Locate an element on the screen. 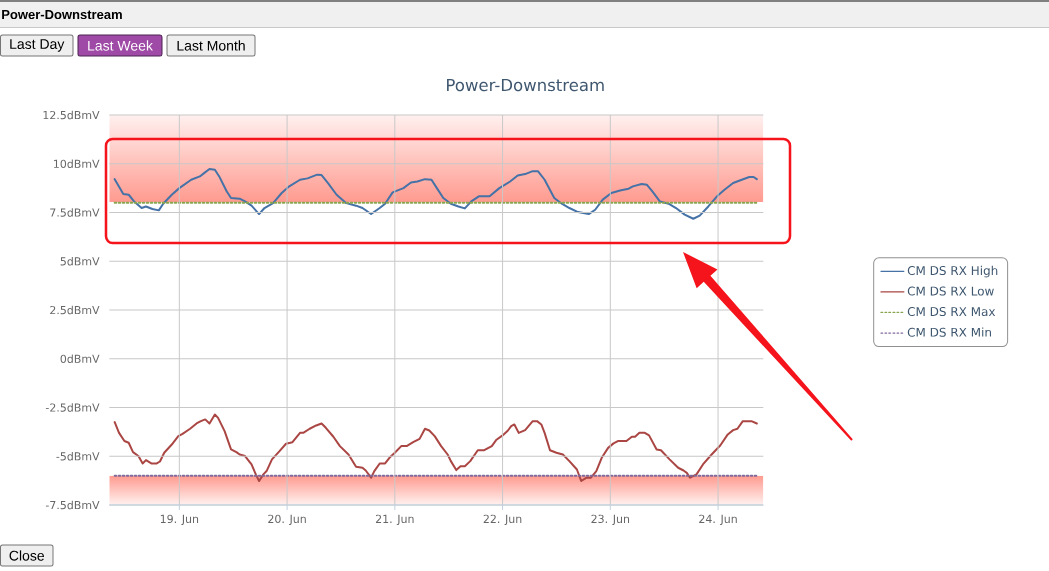 This screenshot has width=1049, height=571. y-tick-label: -5dBmV is located at coordinates (78, 456).